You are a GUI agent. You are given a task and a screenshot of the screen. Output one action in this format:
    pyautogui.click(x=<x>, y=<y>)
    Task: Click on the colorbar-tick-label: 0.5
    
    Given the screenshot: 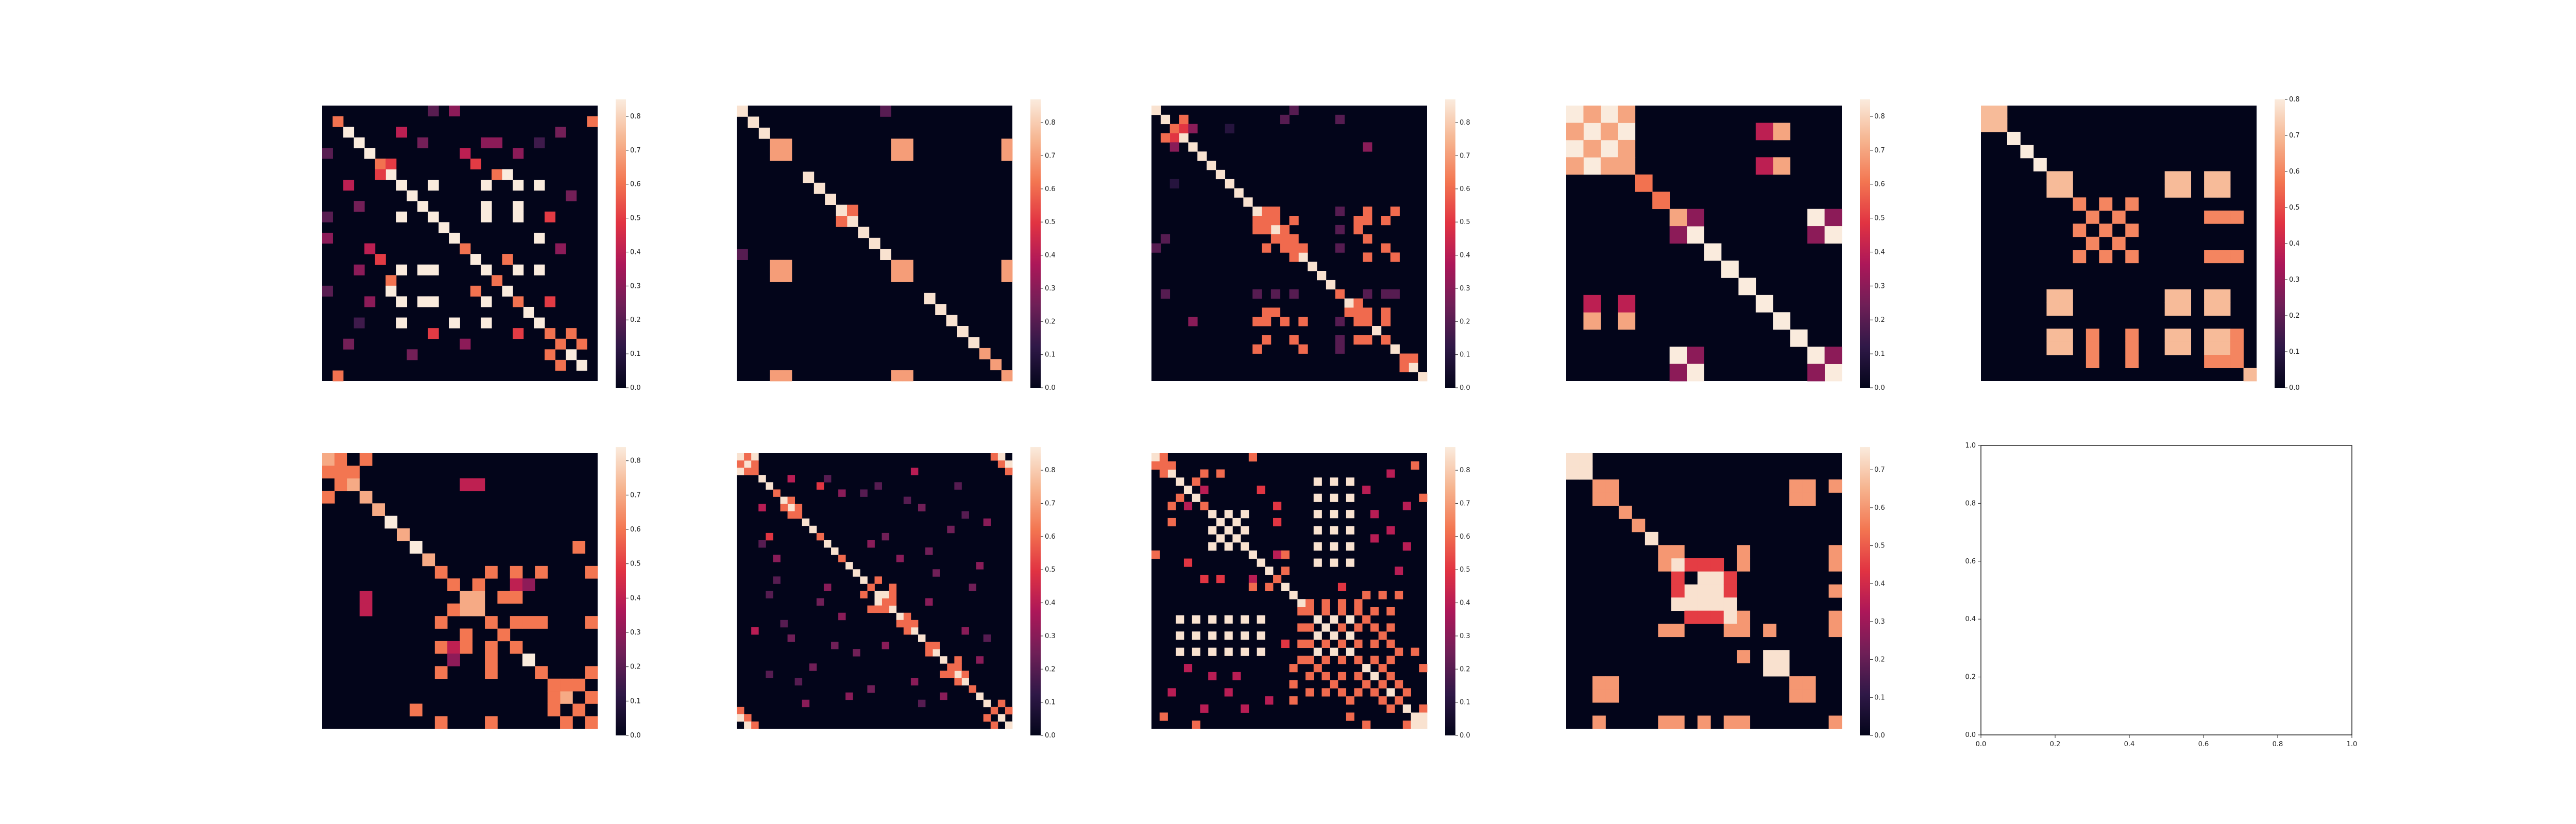 What is the action you would take?
    pyautogui.click(x=1050, y=570)
    